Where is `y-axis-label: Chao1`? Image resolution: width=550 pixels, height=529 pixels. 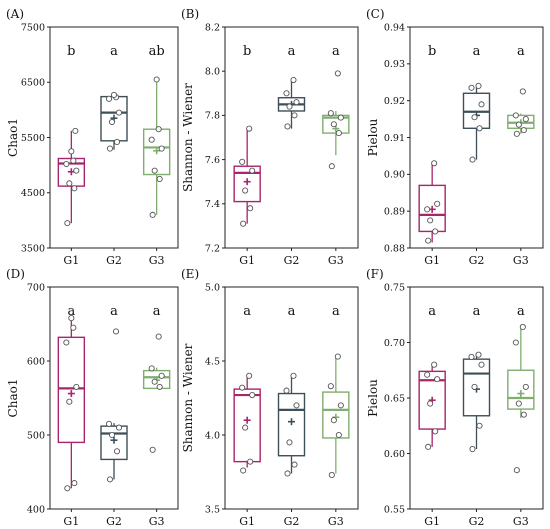
y-axis-label: Chao1 is located at coordinates (13, 137).